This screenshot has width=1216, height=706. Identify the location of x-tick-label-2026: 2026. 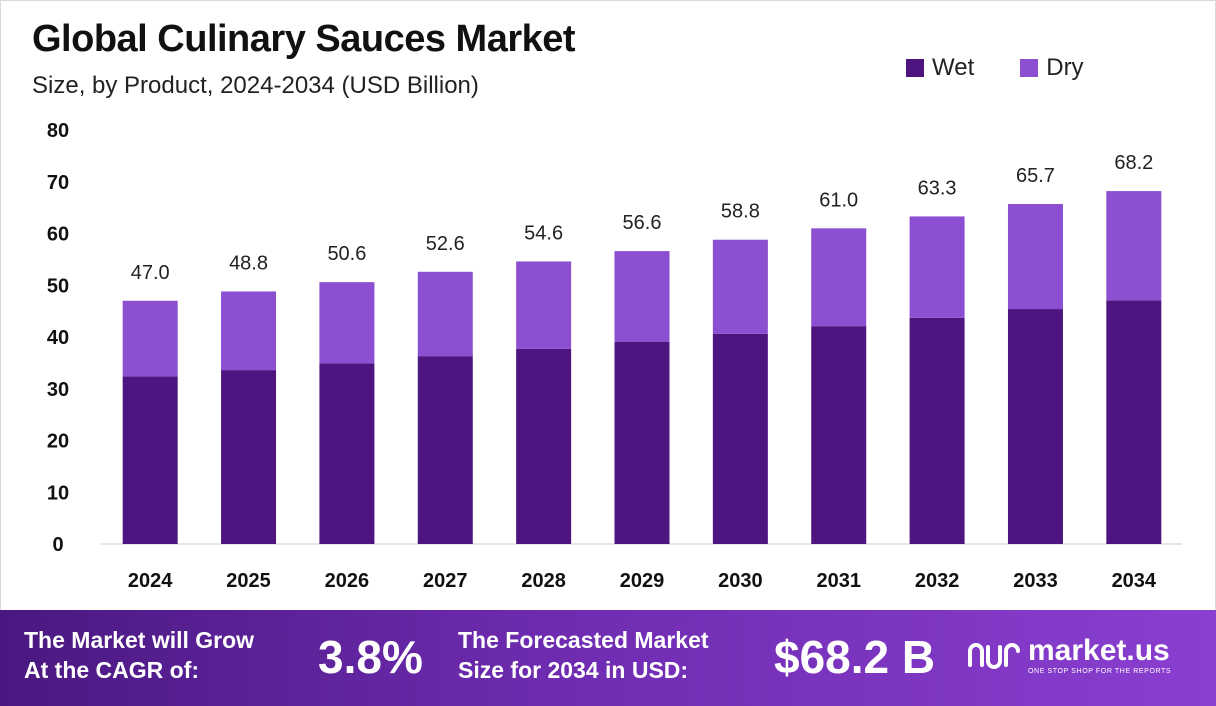
(347, 581).